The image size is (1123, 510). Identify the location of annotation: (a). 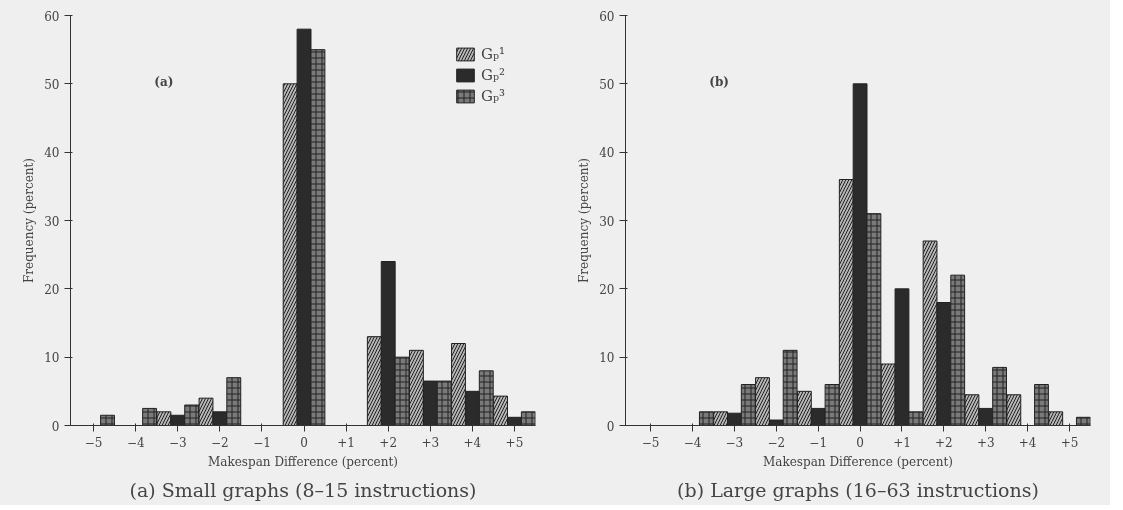
(164, 82).